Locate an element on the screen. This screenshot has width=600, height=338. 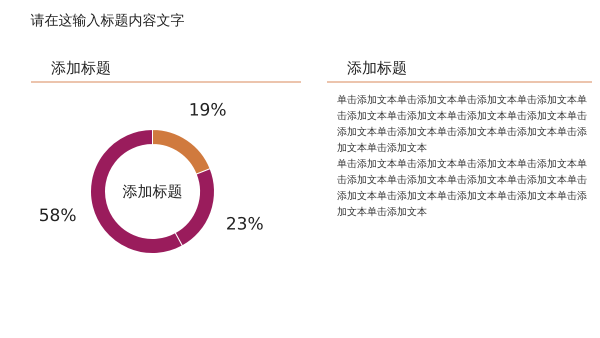
data-label: 58% is located at coordinates (57, 216).